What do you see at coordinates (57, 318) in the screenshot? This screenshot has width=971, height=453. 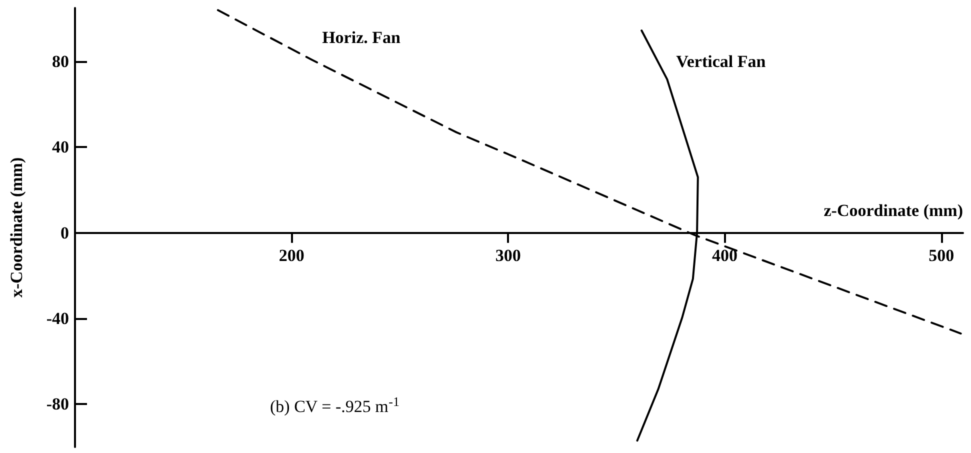 I see `y-tick-label: -40` at bounding box center [57, 318].